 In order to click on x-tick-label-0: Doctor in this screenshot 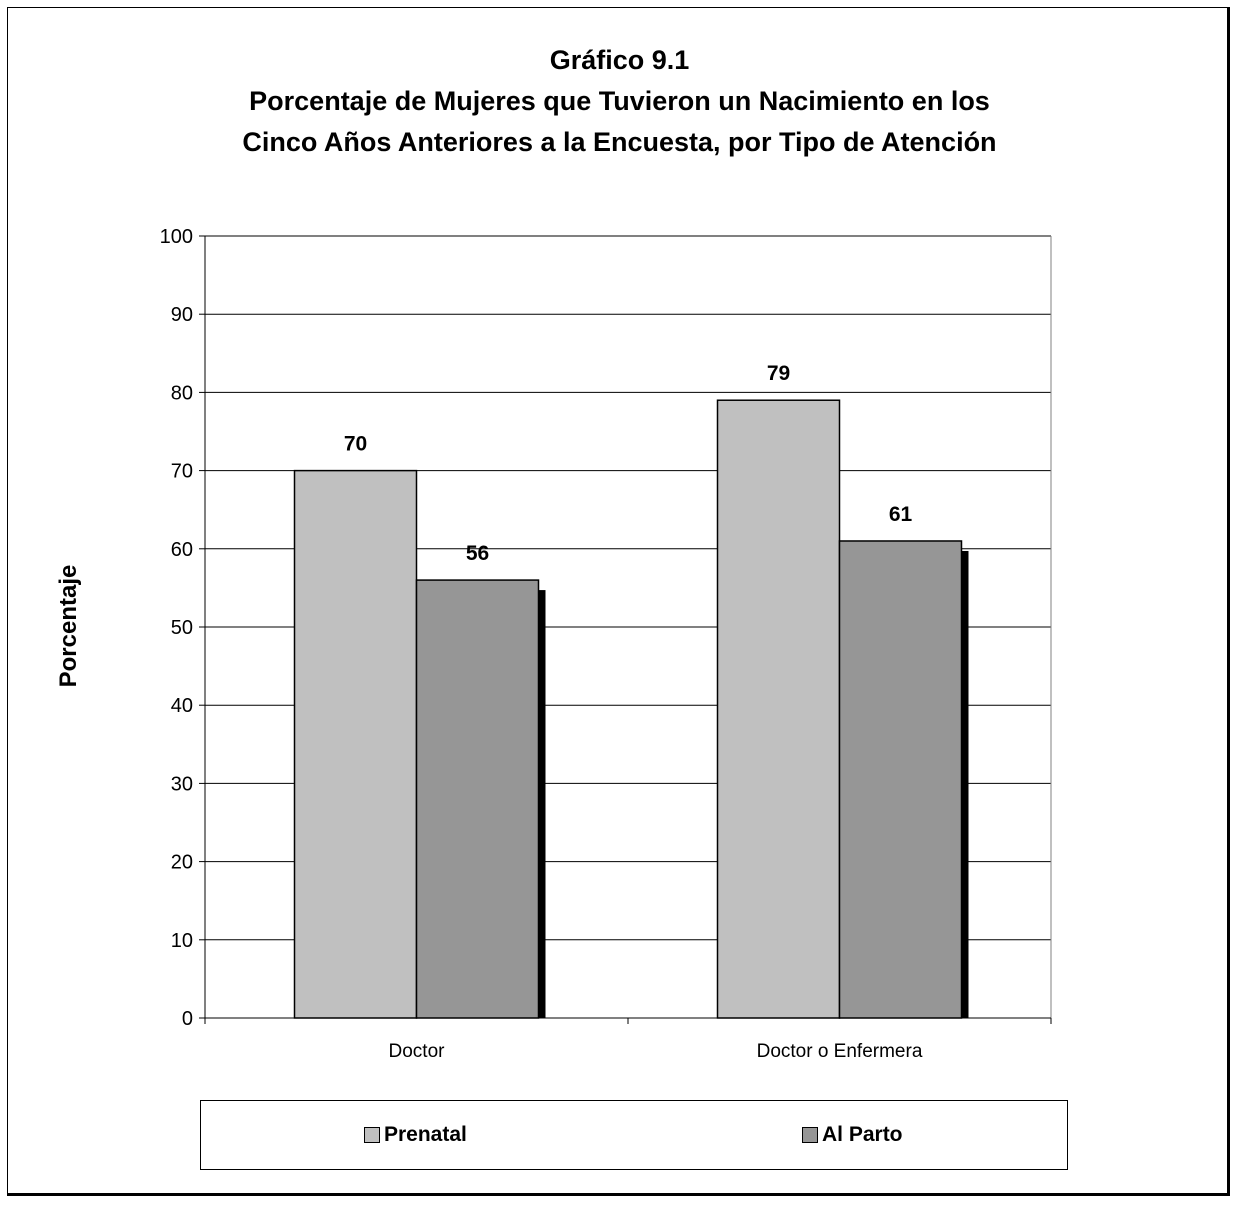, I will do `click(417, 1051)`.